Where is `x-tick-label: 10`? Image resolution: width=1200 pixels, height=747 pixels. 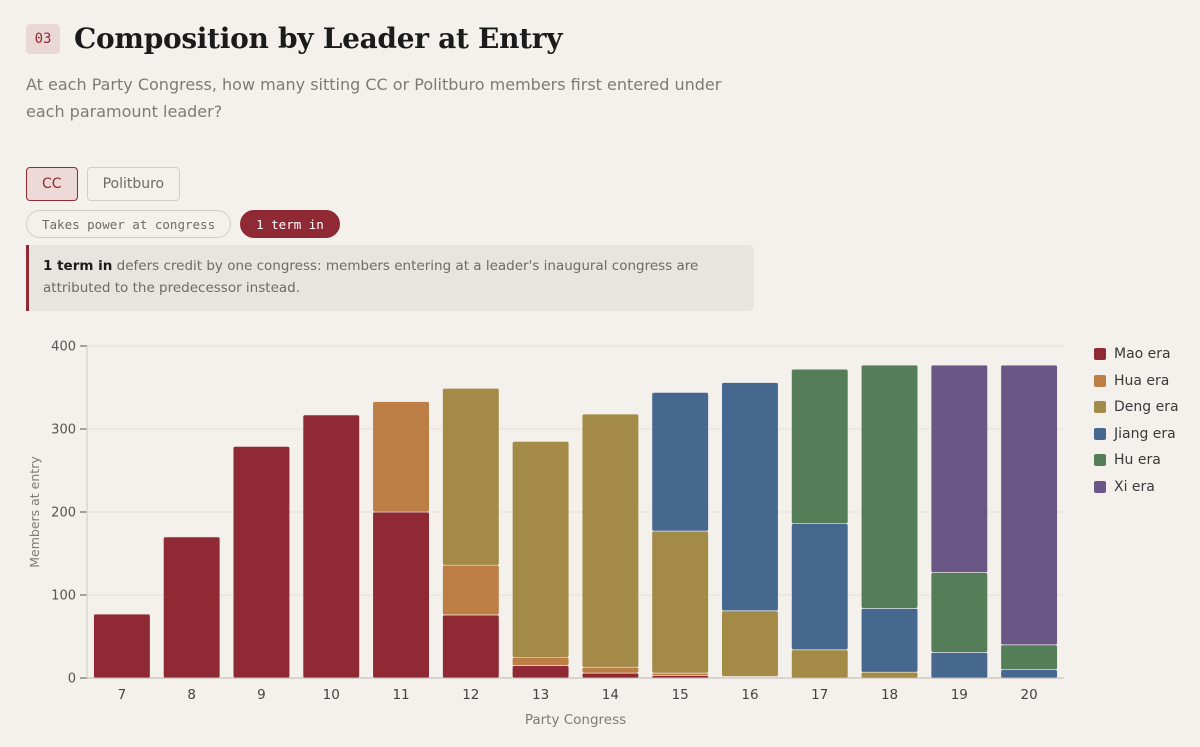
x-tick-label: 10 is located at coordinates (331, 695).